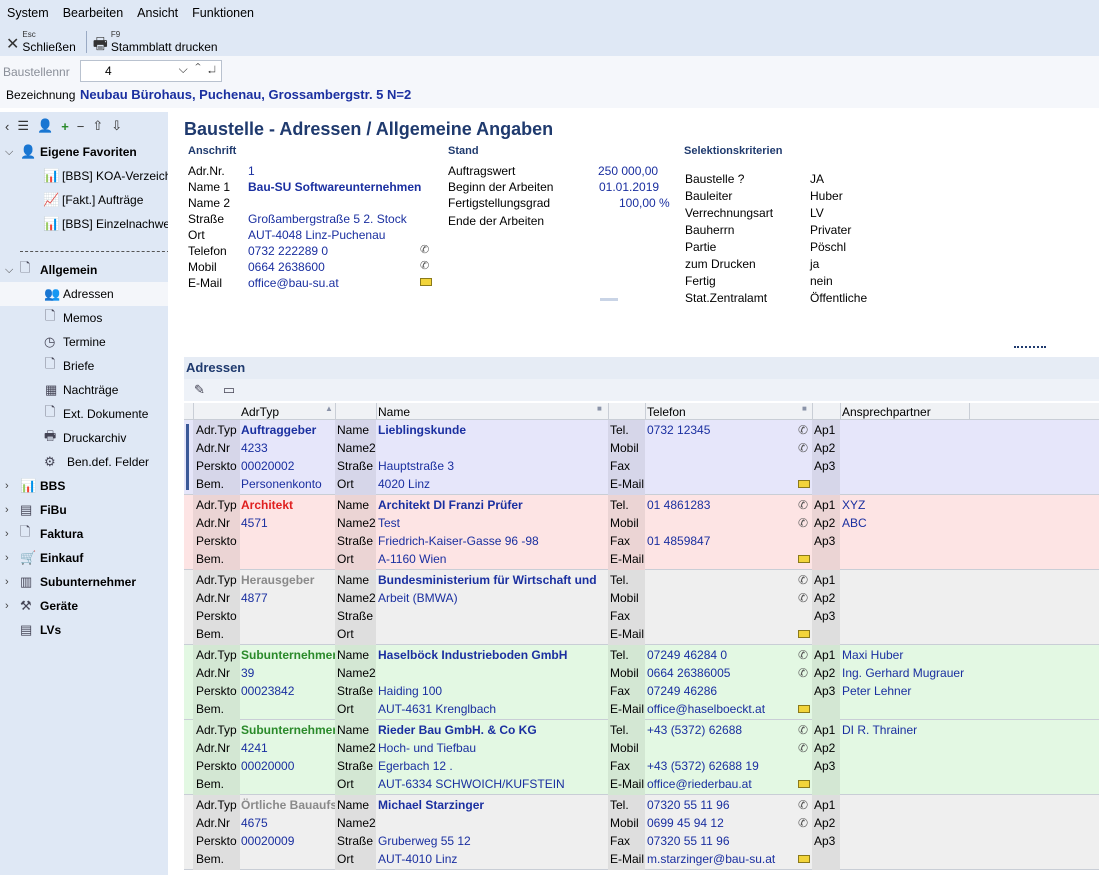 This screenshot has width=1099, height=875. Describe the element at coordinates (216, 367) in the screenshot. I see `adressen-title: Adressen` at that location.